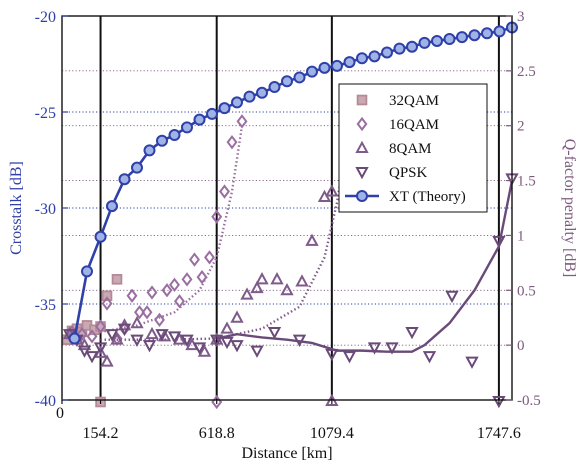  Describe the element at coordinates (300, 401) in the screenshot. I see `edge-markers` at that location.